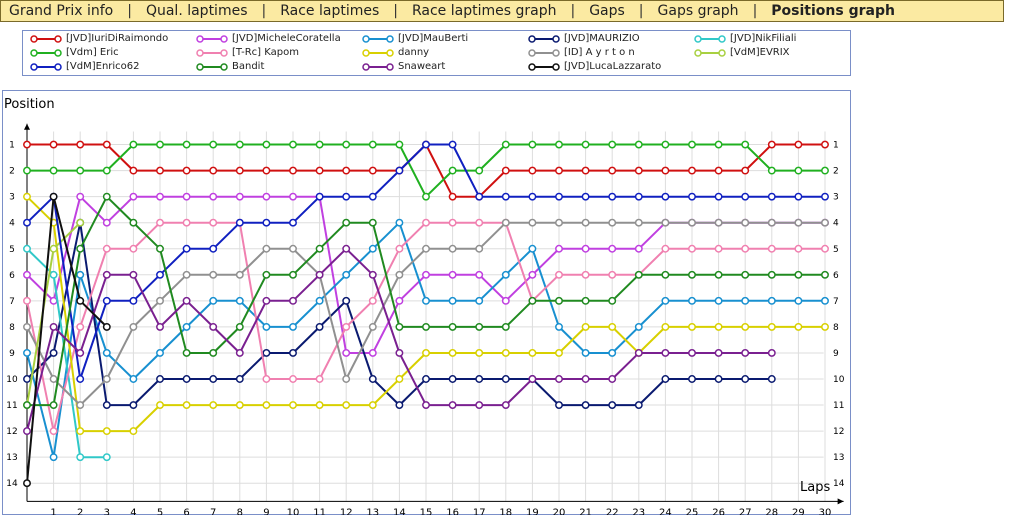  What do you see at coordinates (66, 353) in the screenshot?
I see `series-line` at bounding box center [66, 353].